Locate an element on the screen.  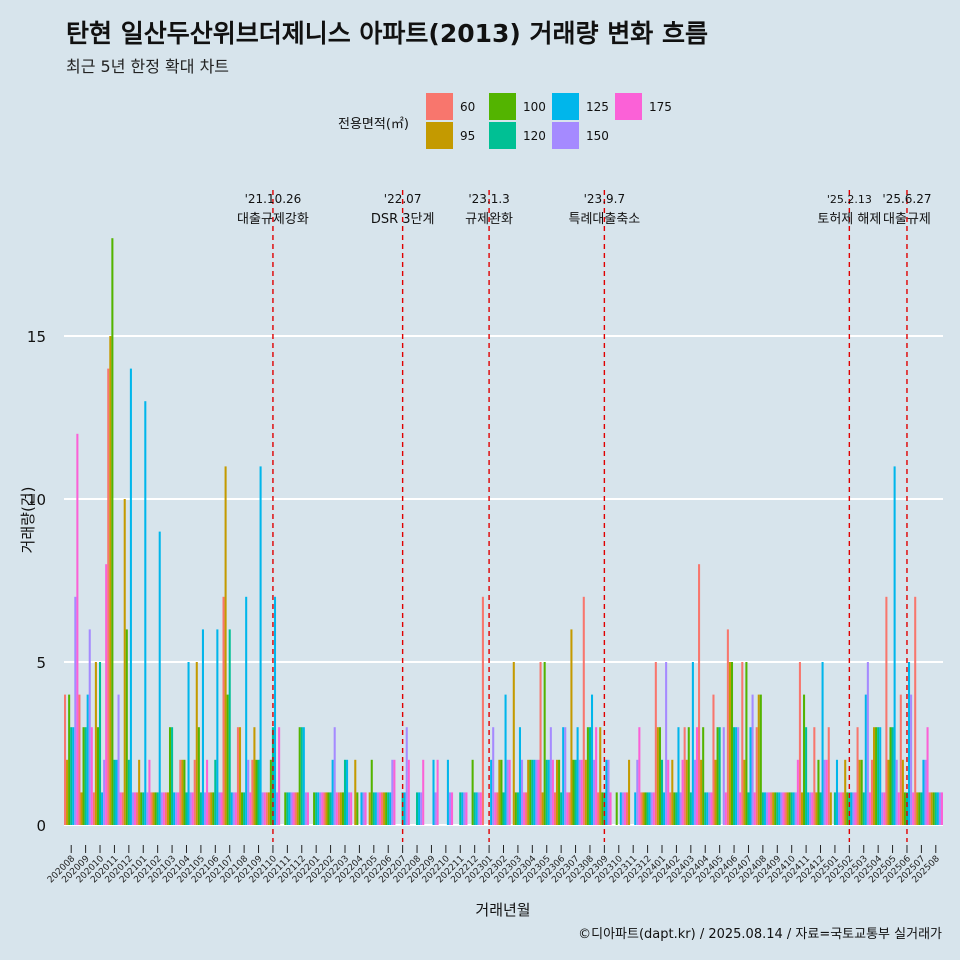
event-date: '22.07 is located at coordinates (403, 199).